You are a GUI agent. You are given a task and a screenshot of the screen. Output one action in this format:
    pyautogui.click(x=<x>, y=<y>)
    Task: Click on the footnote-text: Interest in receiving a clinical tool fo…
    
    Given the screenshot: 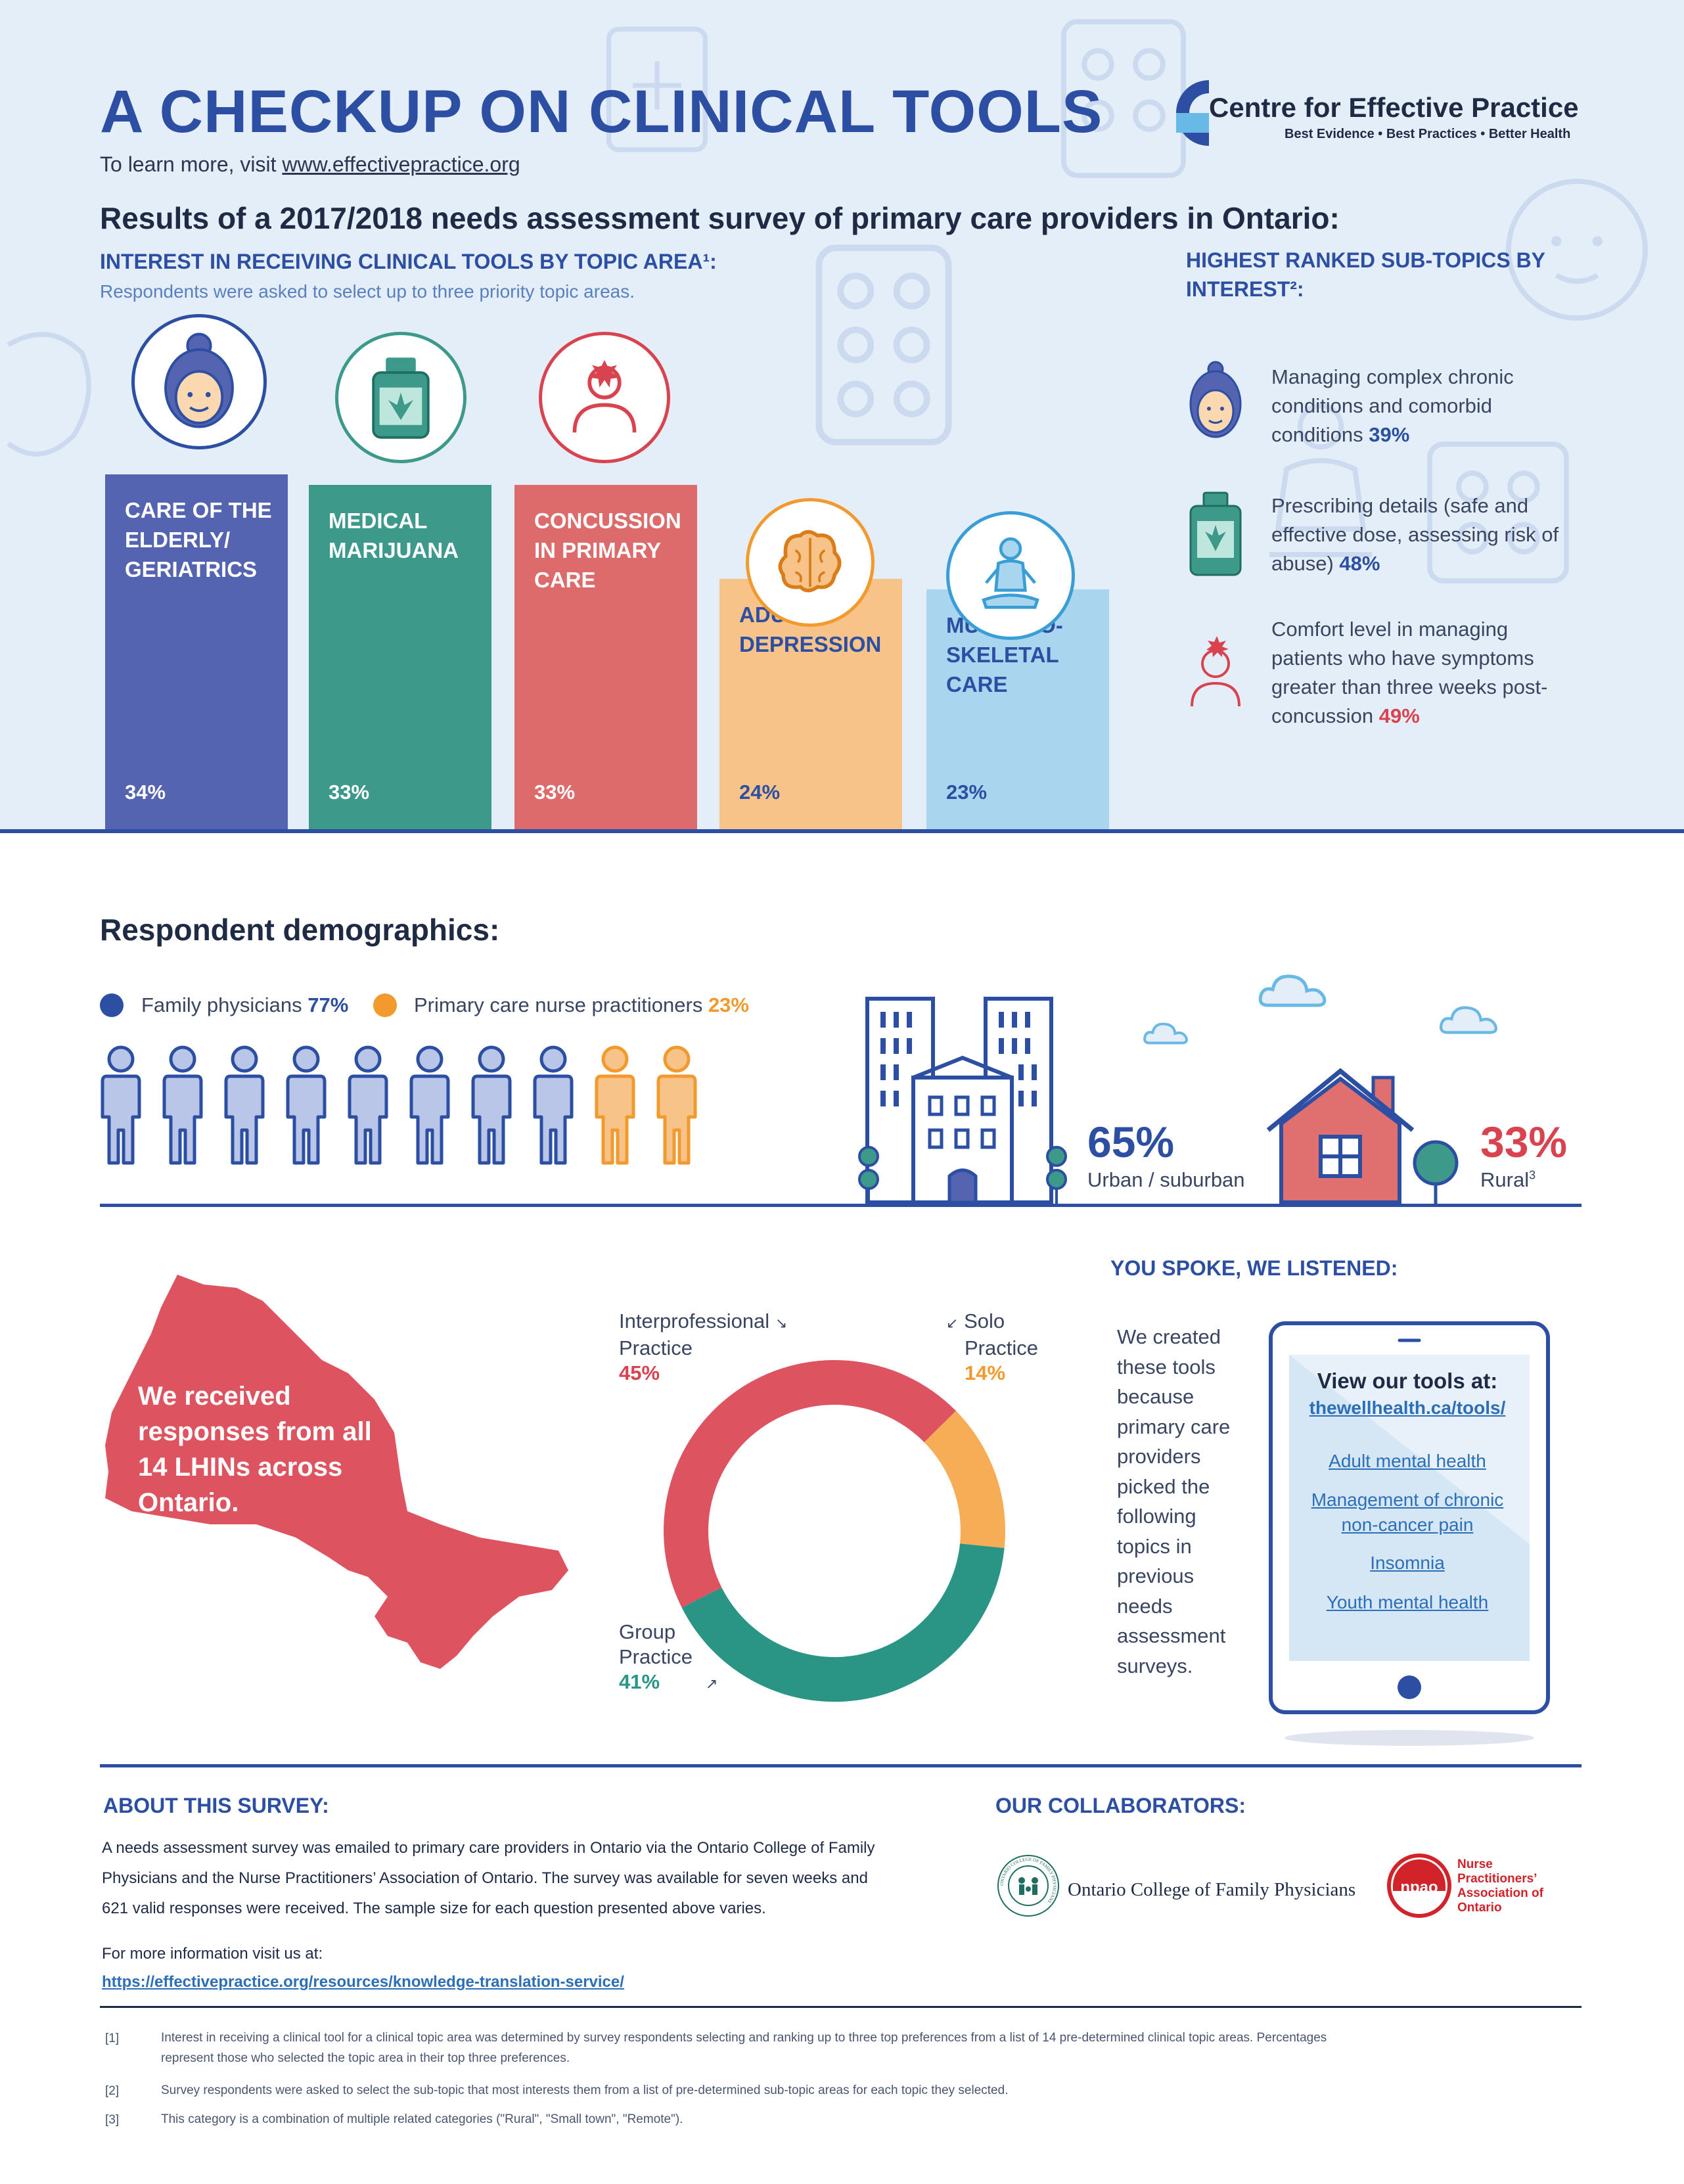 What is the action you would take?
    pyautogui.click(x=867, y=2048)
    